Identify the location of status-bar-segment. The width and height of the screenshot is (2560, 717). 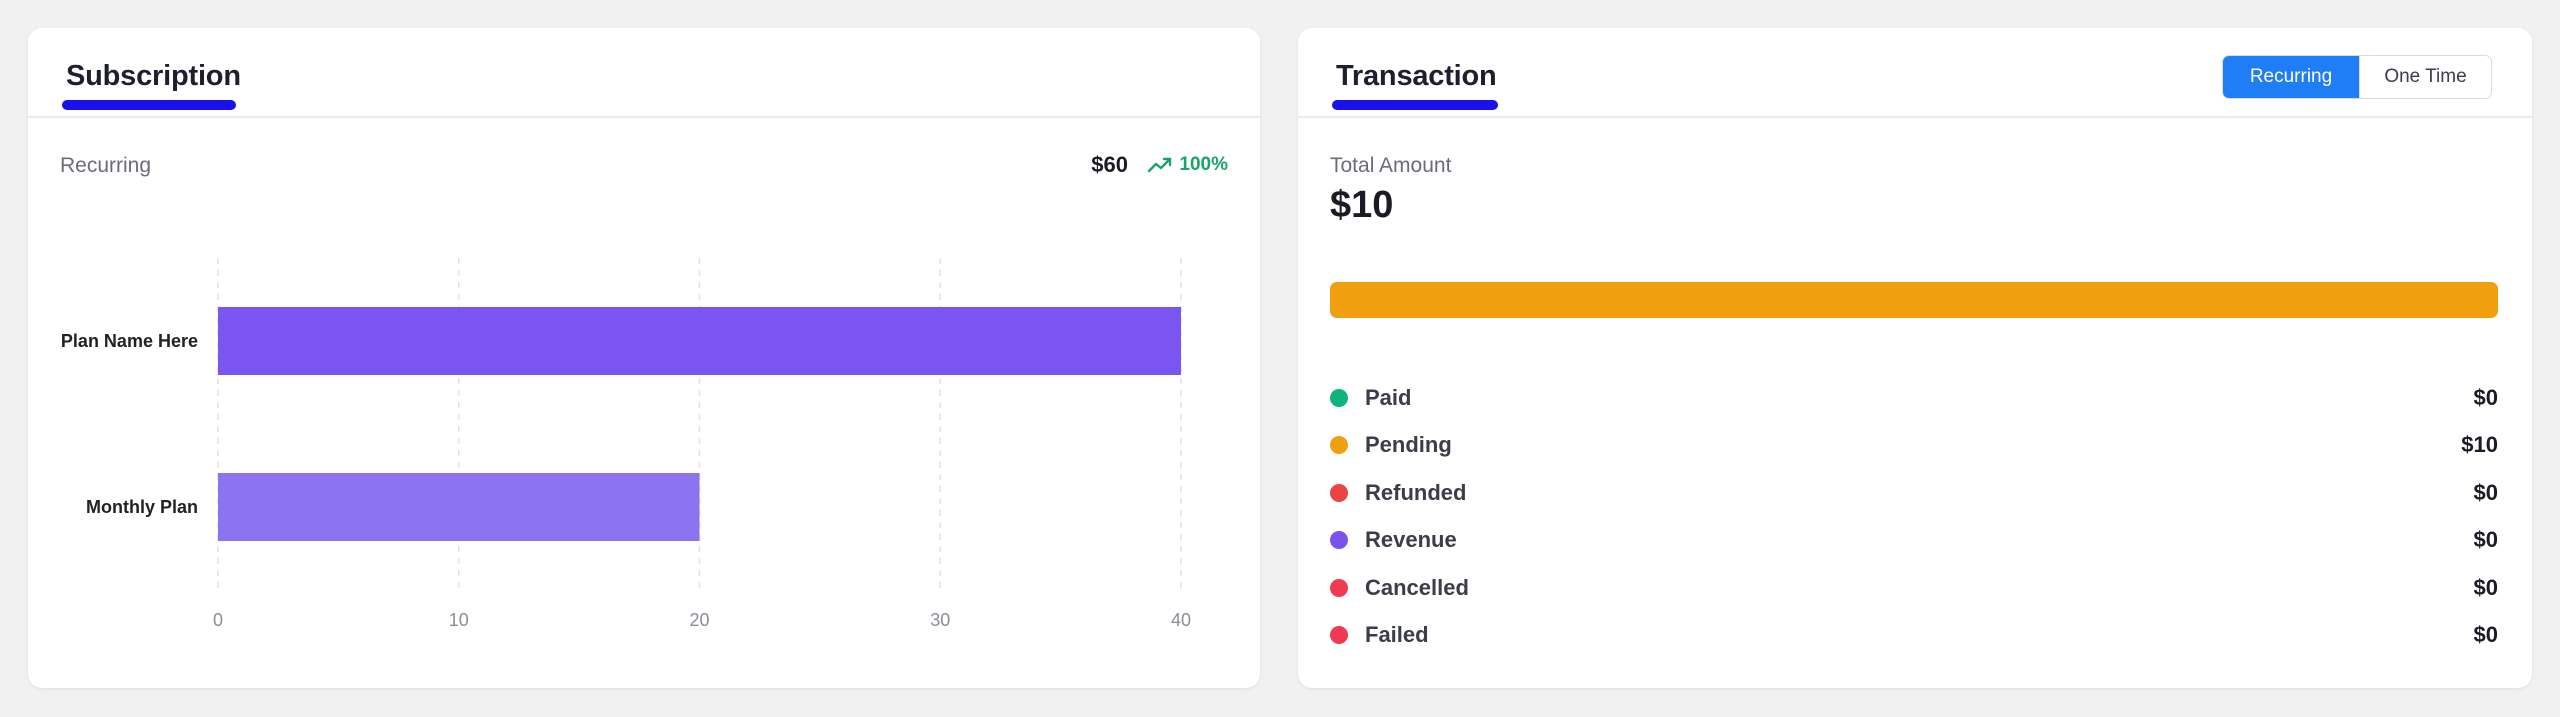
(1914, 300).